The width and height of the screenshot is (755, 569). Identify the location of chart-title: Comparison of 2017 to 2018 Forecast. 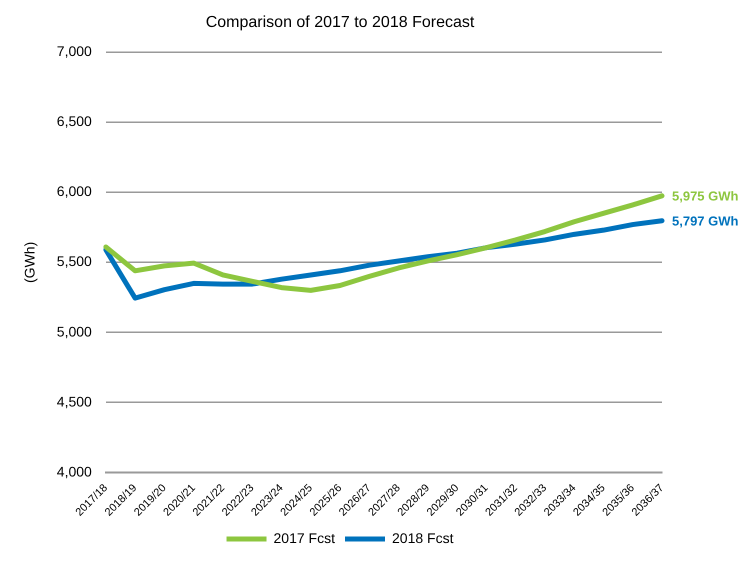
(340, 23).